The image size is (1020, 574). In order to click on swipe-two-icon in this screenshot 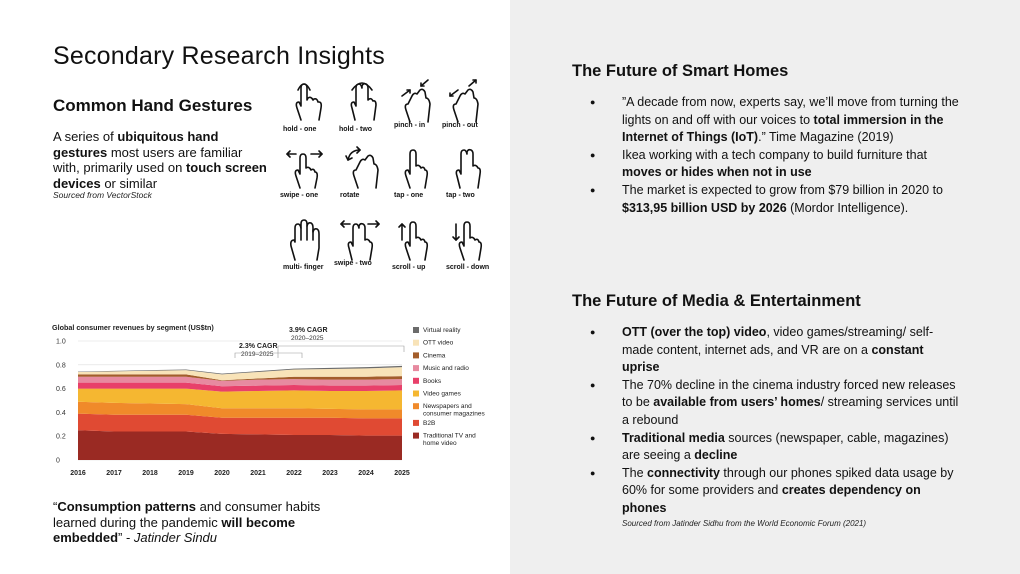, I will do `click(360, 240)`.